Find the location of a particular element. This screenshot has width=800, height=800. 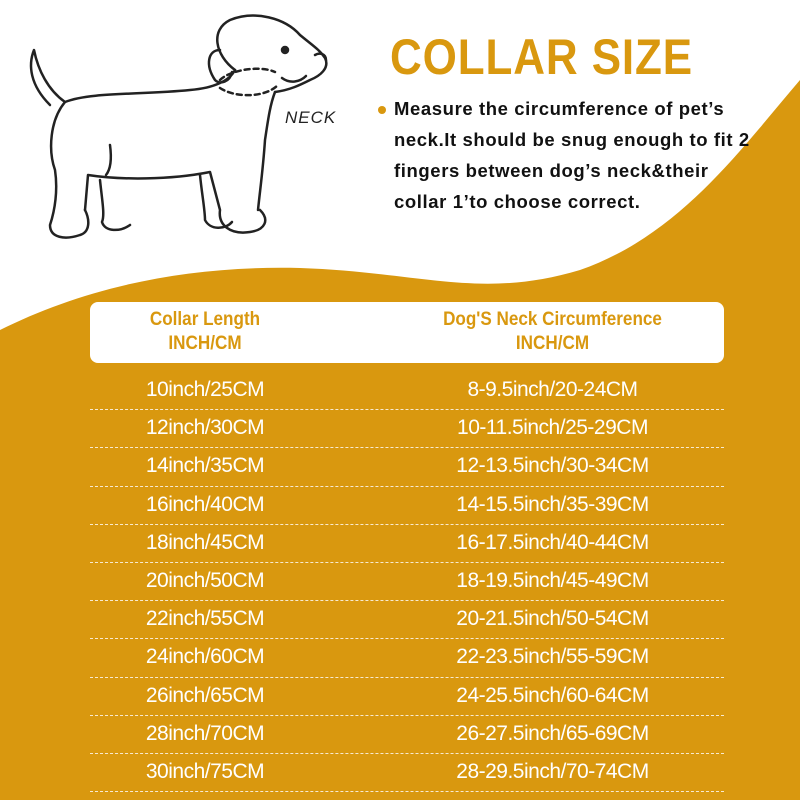

collar-length-cell: 10inch/25CM is located at coordinates (205, 389).